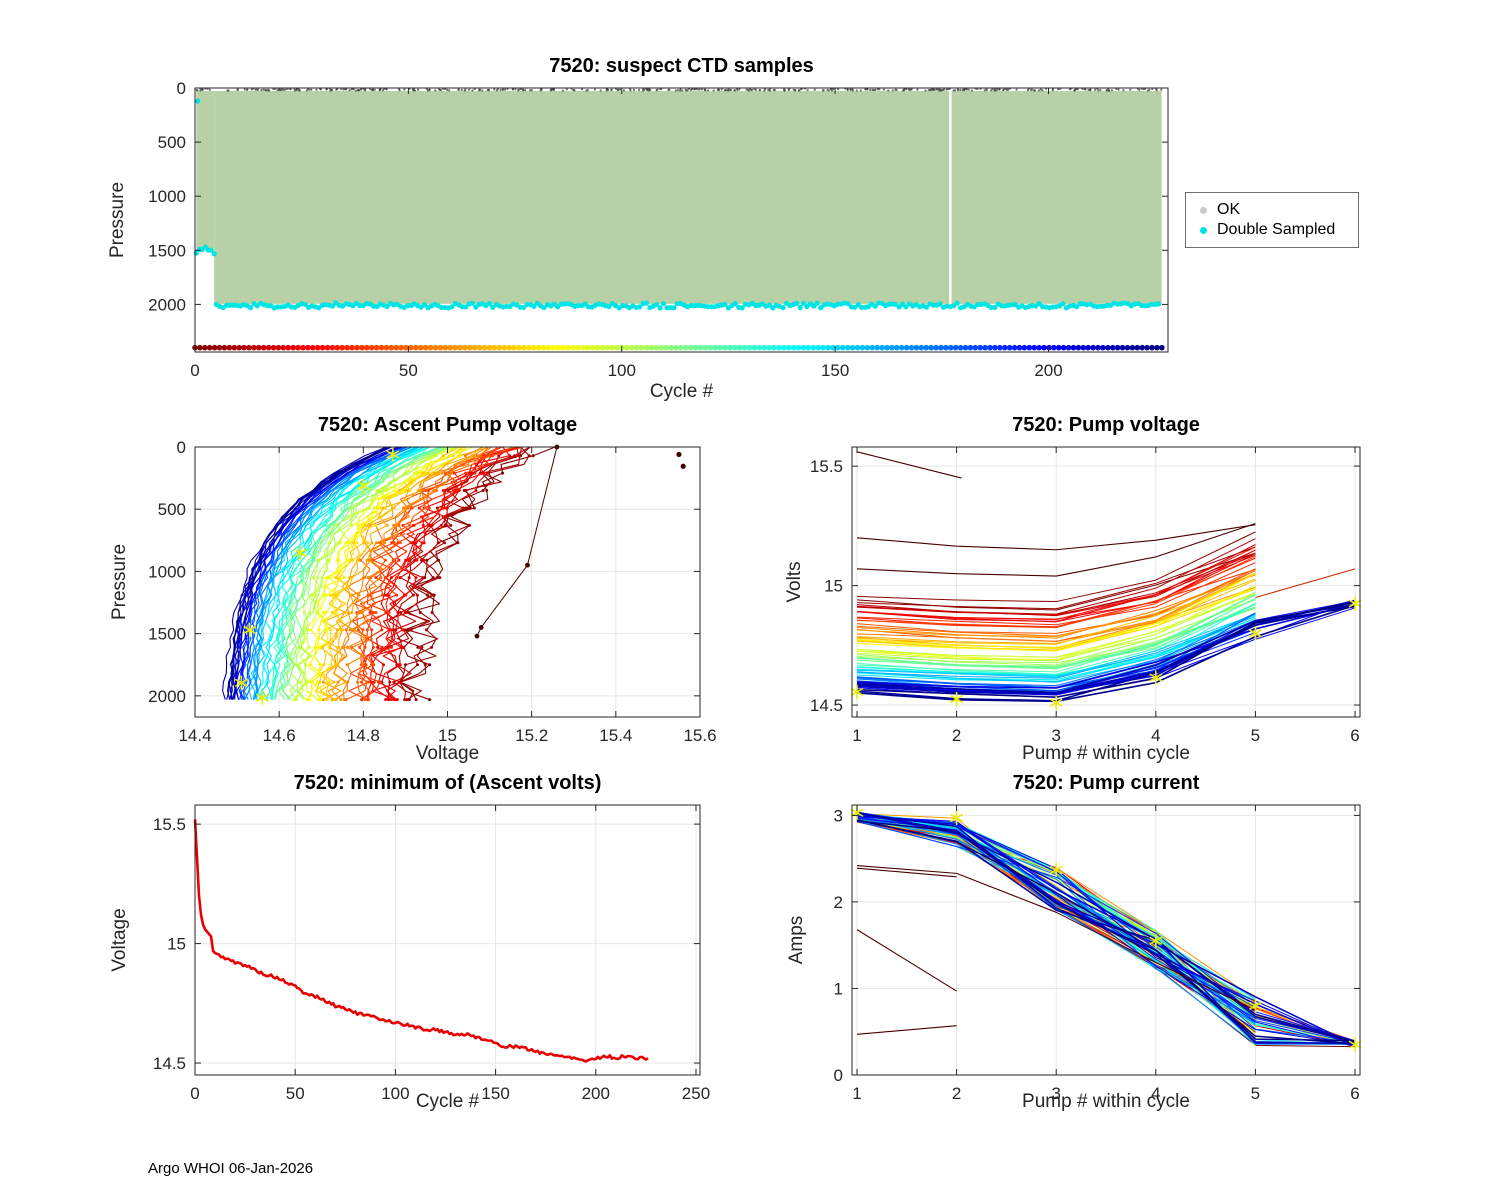  What do you see at coordinates (531, 735) in the screenshot?
I see `svg-text: 15.2` at bounding box center [531, 735].